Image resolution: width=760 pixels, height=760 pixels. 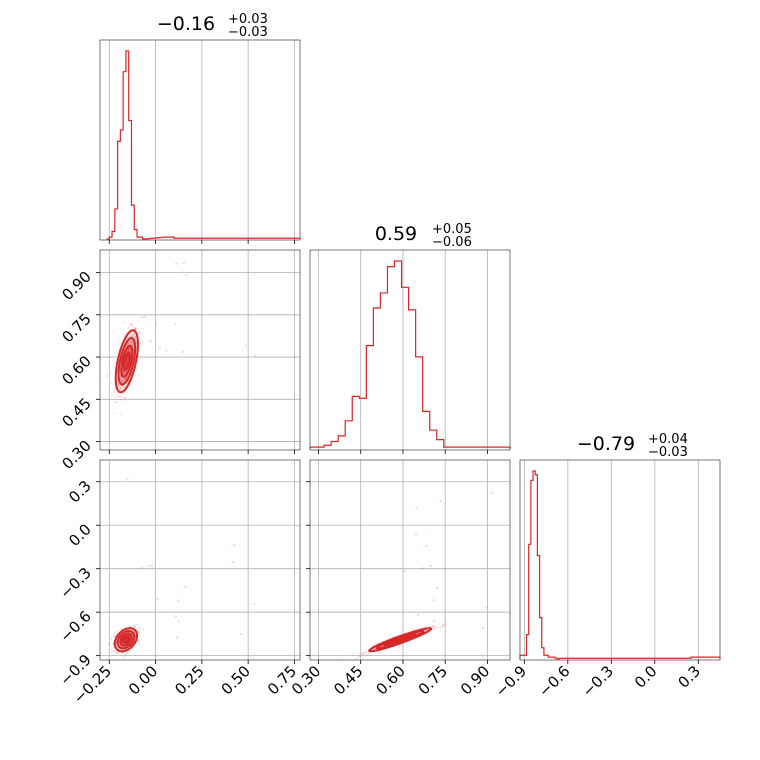 I want to click on panel-title-2: −0.79, so click(x=606, y=444).